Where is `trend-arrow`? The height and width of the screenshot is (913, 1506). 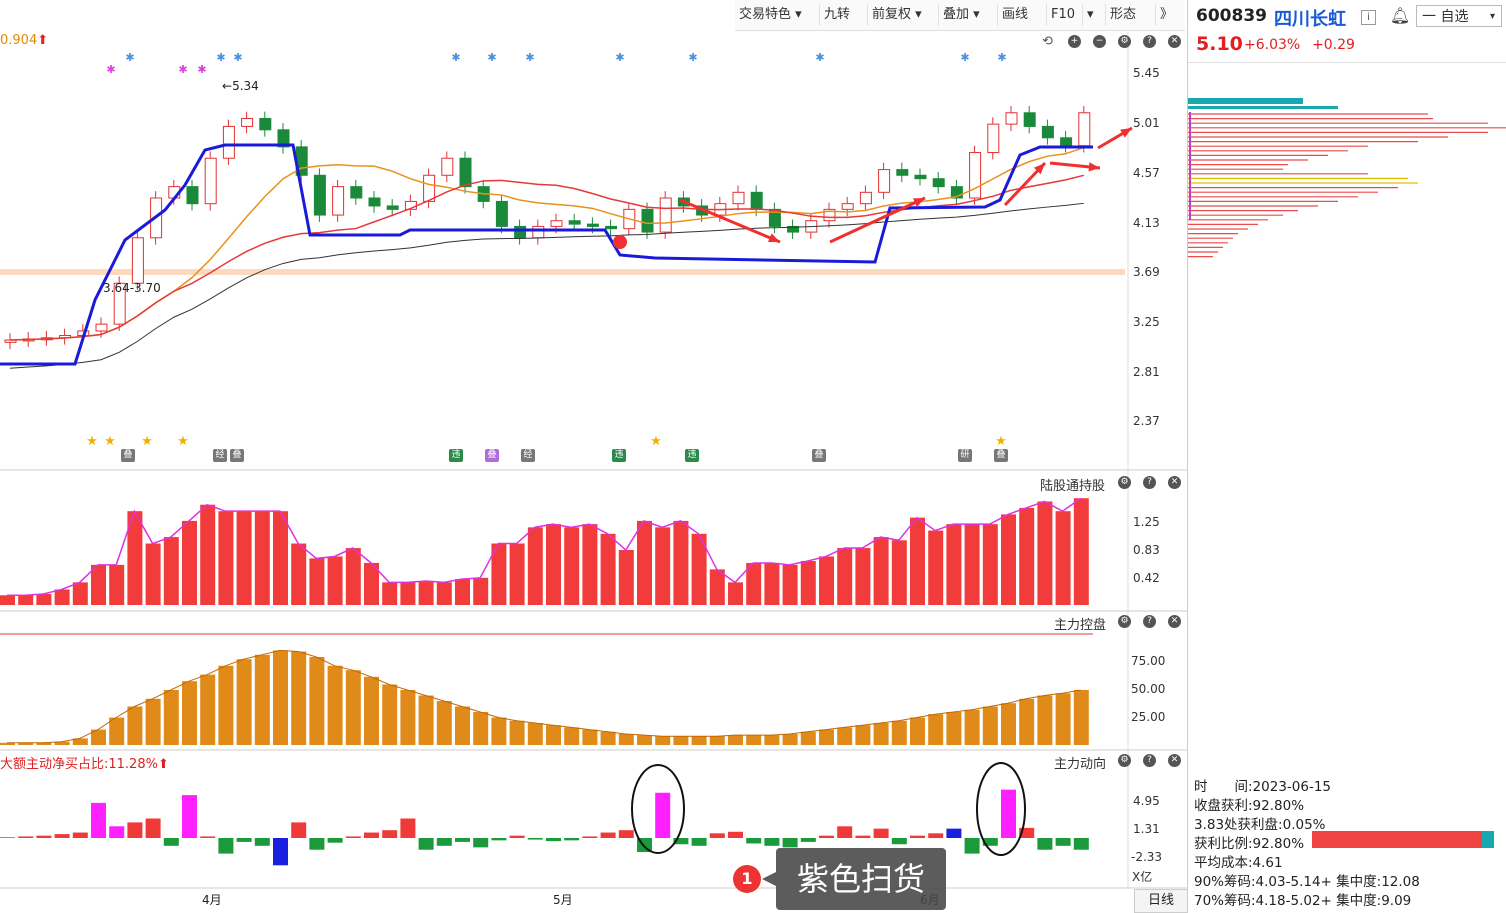 trend-arrow is located at coordinates (877, 220).